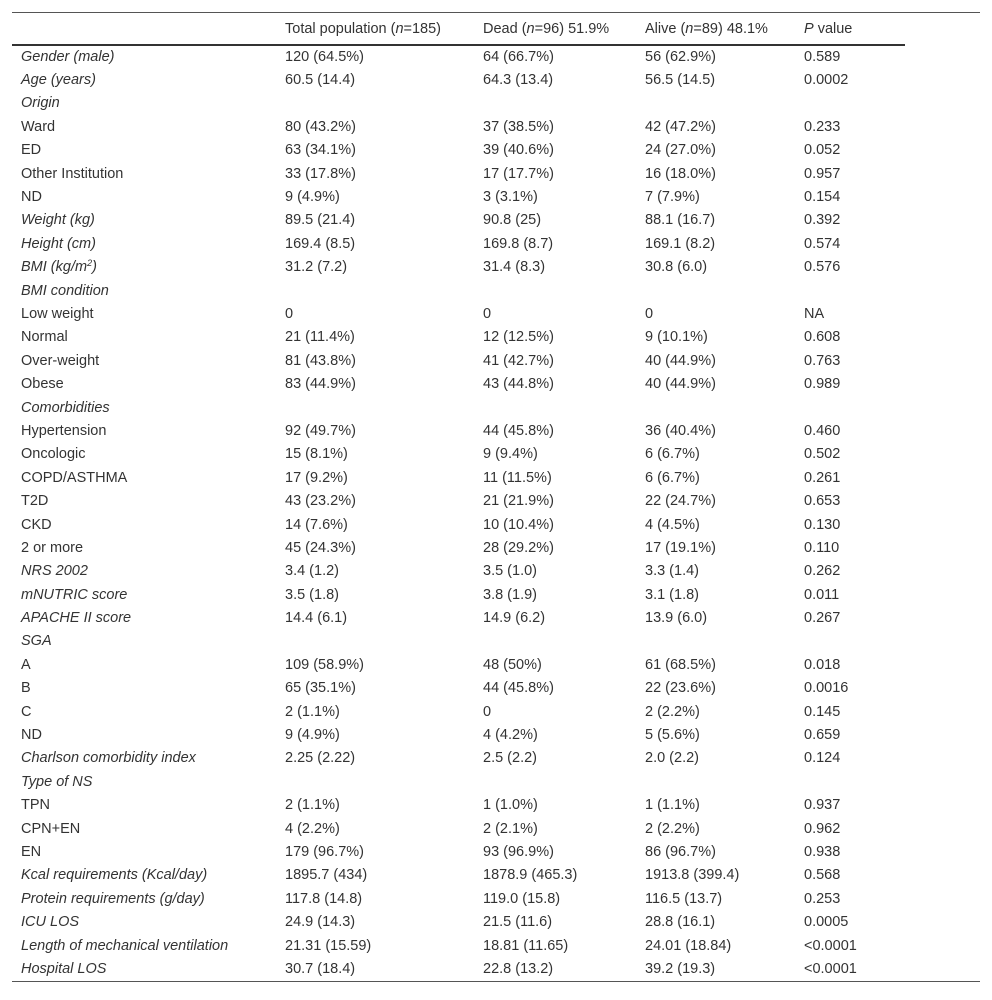 This screenshot has width=992, height=1000. I want to click on row-label: Obese, so click(148, 383).